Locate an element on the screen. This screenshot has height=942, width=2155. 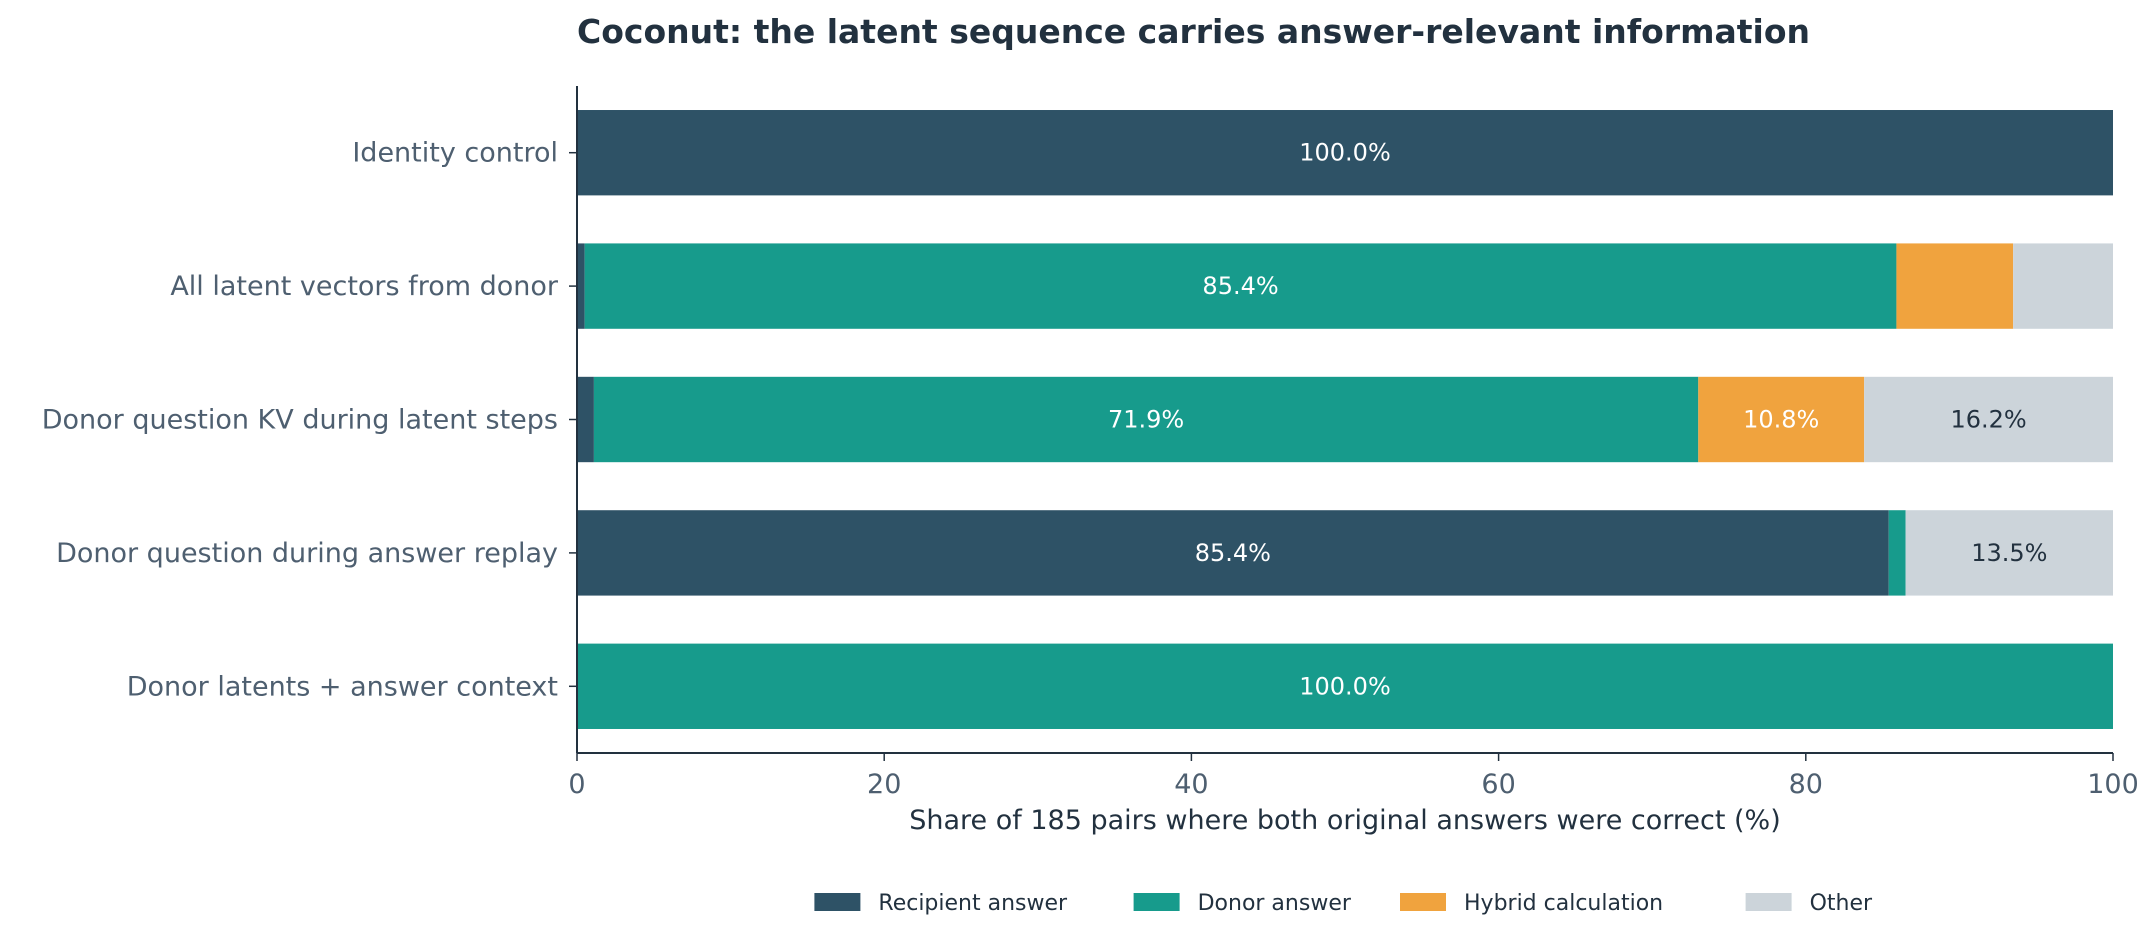
data-label: 10.8% is located at coordinates (1781, 420).